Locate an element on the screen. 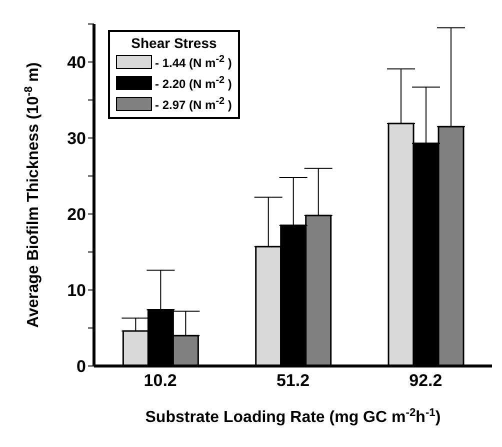 The width and height of the screenshot is (502, 447). y-tick-label: 0 is located at coordinates (81, 366).